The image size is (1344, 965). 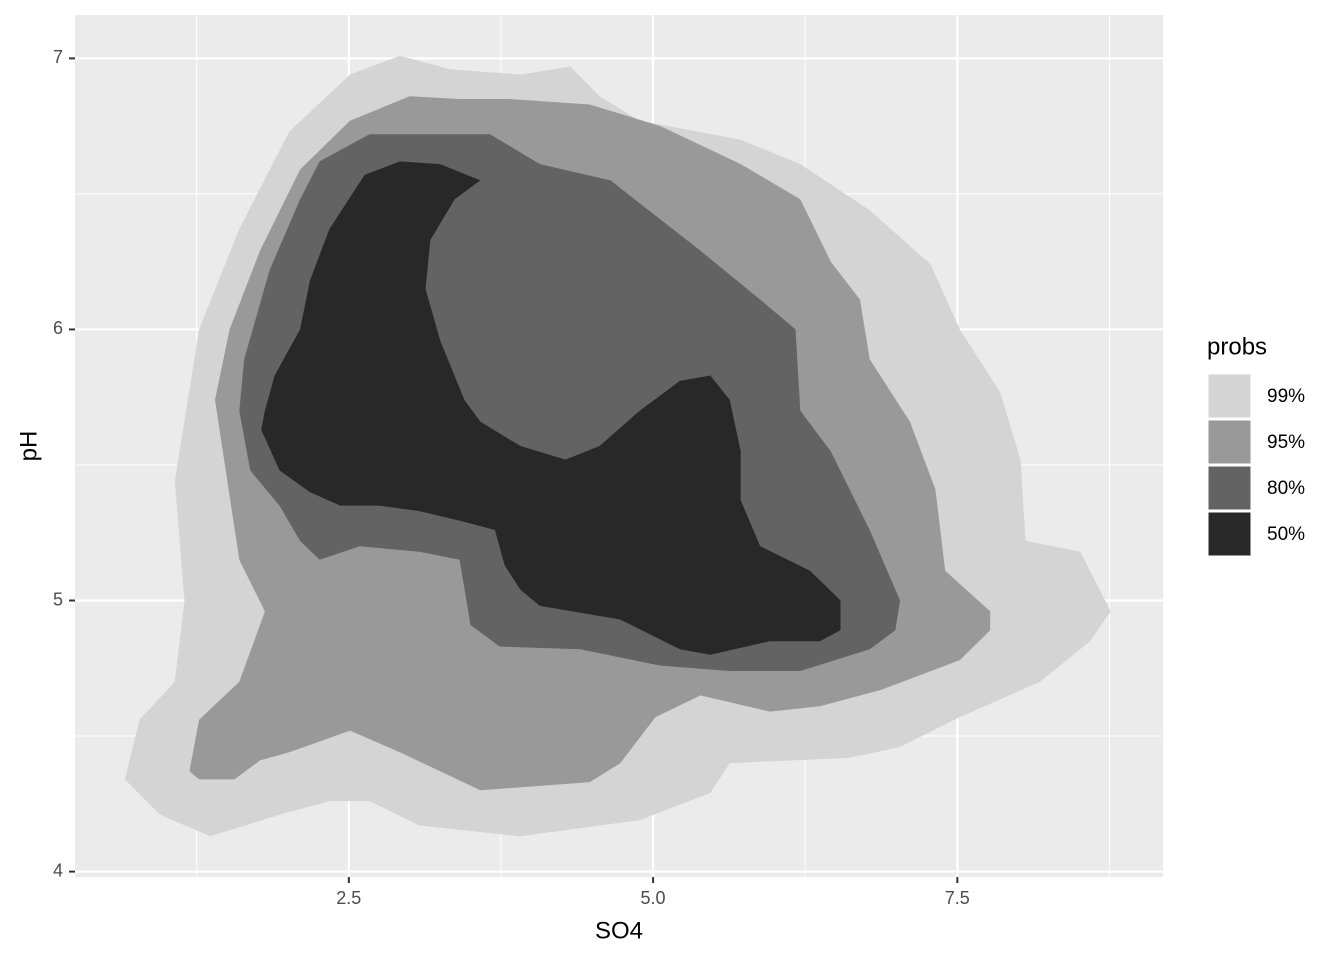 I want to click on x-tick-label: 5.0, so click(x=653, y=898).